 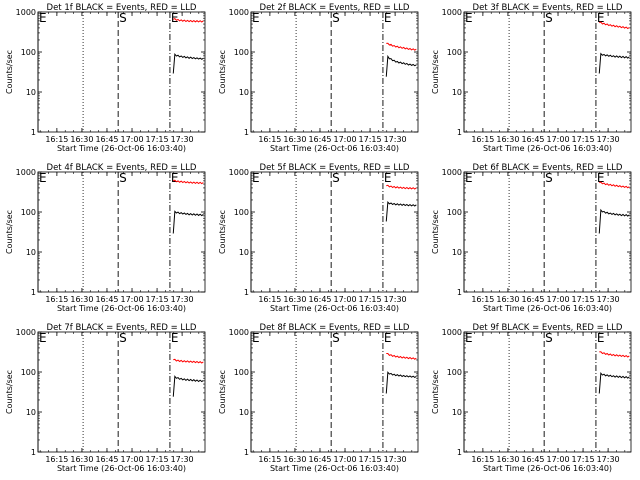 I want to click on panel-title: Det 8f BLACK = Events, RED = LLD, so click(x=335, y=328).